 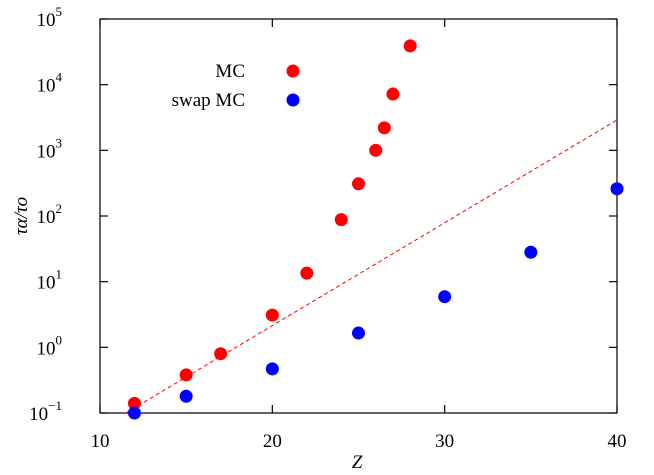 What do you see at coordinates (100, 441) in the screenshot?
I see `x-tick-label: 10` at bounding box center [100, 441].